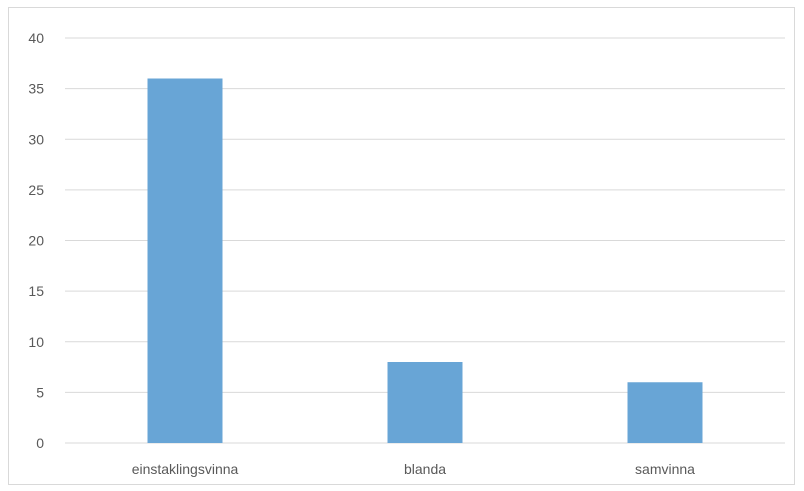  I want to click on y-tick-label: 15, so click(36, 291).